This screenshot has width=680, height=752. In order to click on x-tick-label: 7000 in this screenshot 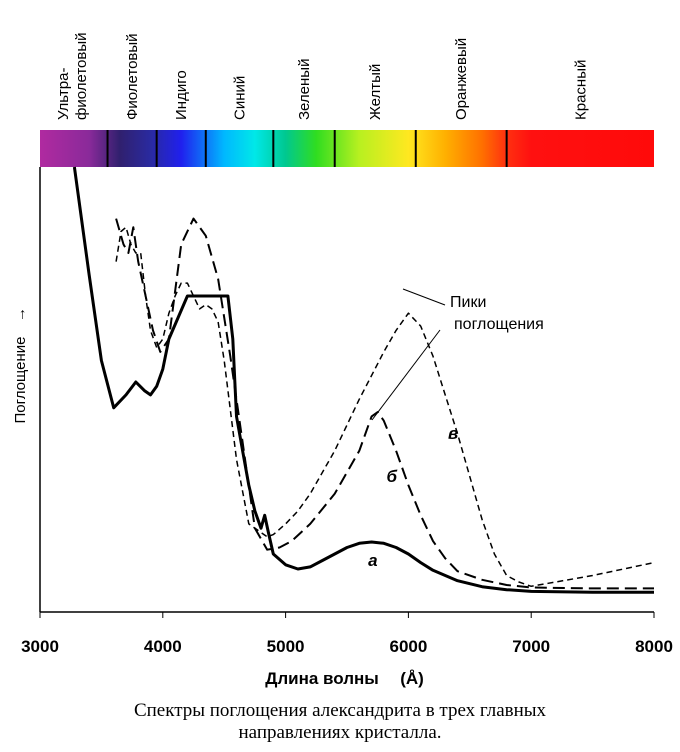, I will do `click(531, 646)`.